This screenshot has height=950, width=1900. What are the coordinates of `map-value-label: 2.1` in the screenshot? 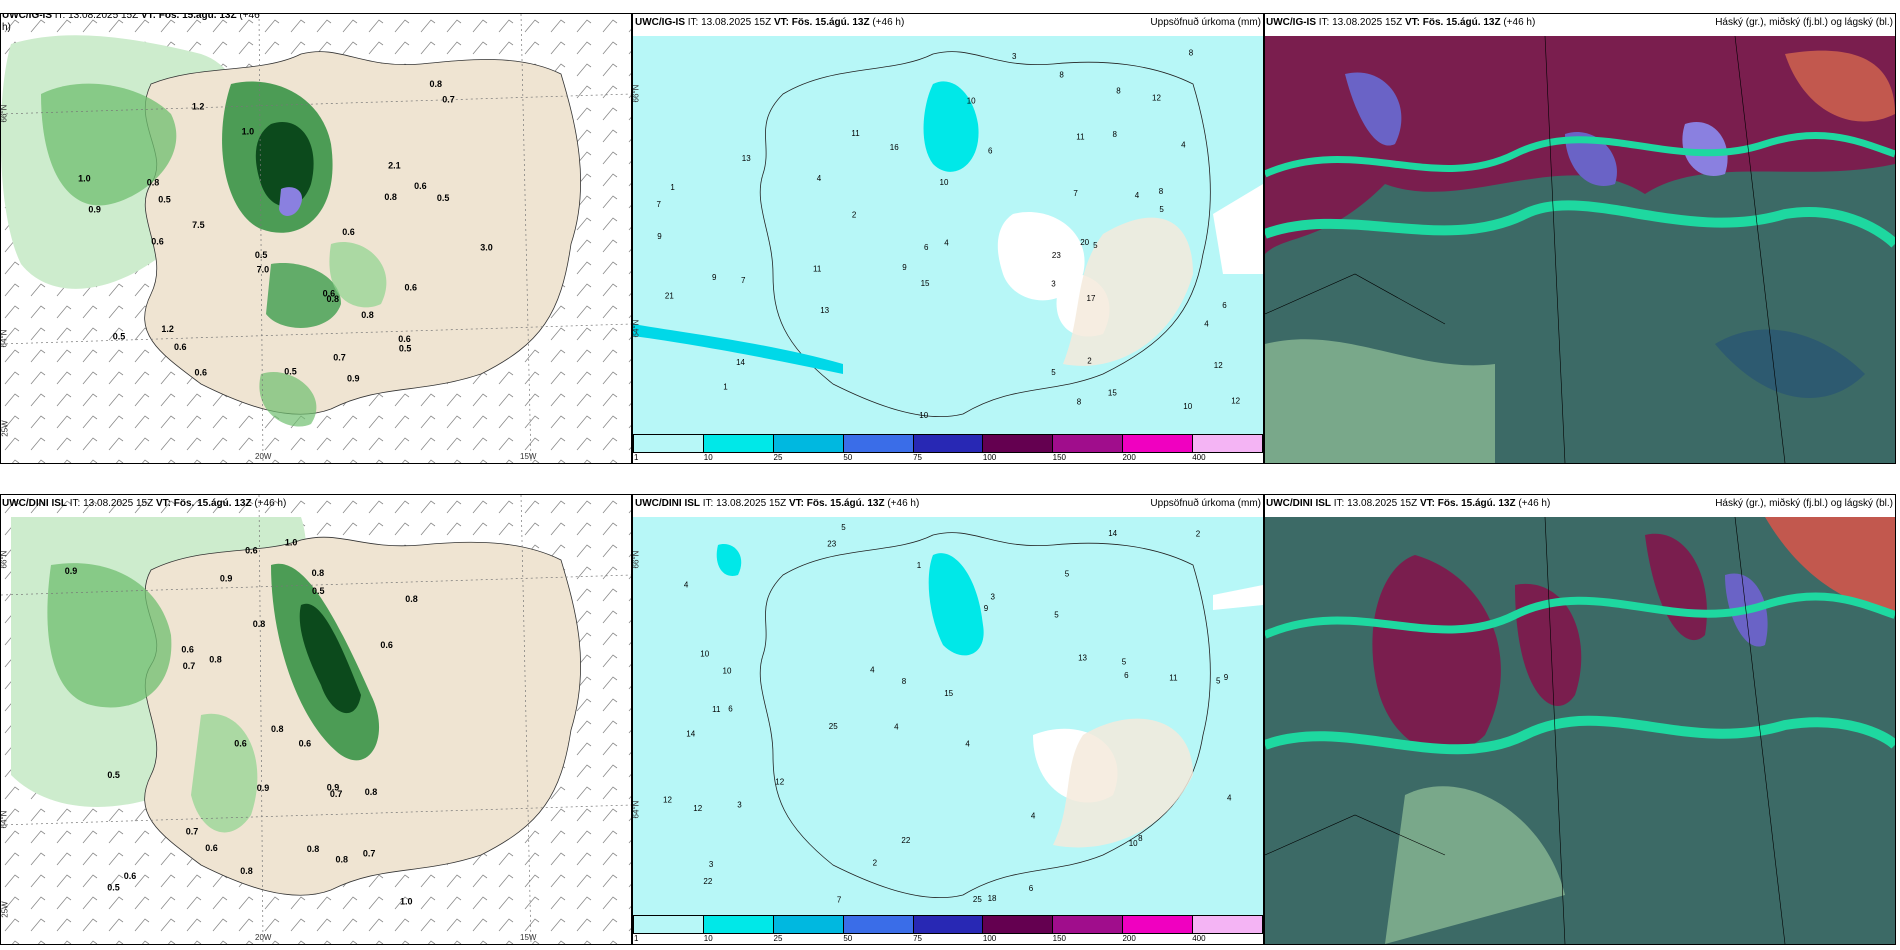 It's located at (394, 166).